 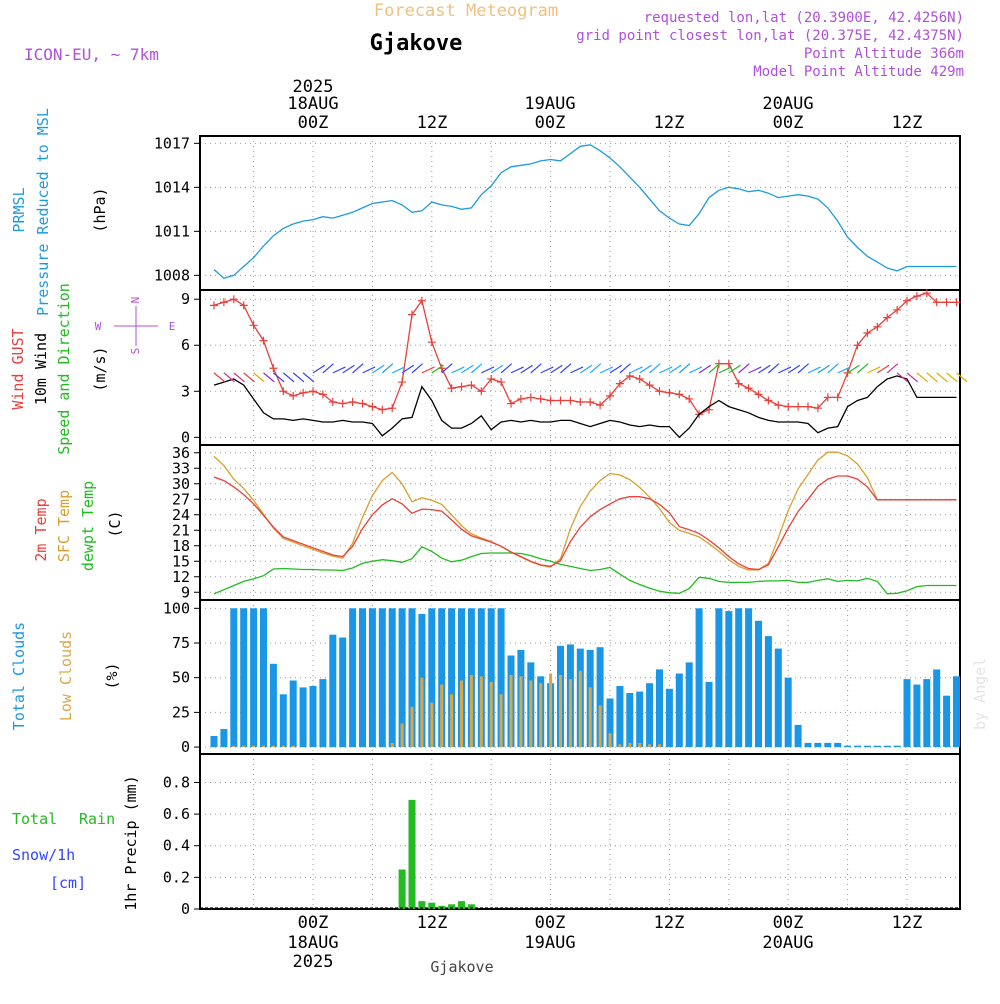 I want to click on bottom-date-20aug: 20AUG, so click(x=787, y=943).